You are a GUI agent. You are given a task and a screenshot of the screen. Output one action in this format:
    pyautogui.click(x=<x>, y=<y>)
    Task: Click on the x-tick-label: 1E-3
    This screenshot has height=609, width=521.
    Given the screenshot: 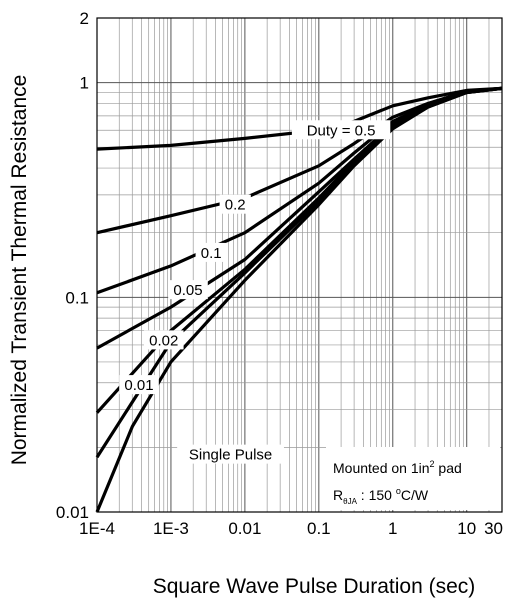 What is the action you would take?
    pyautogui.click(x=171, y=528)
    